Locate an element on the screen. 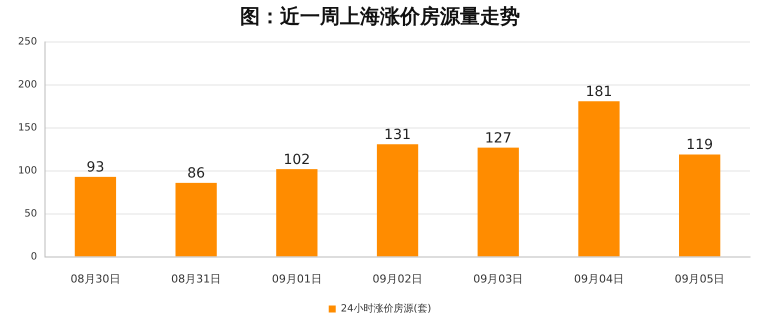 The height and width of the screenshot is (328, 780). data-label: 181 is located at coordinates (599, 92).